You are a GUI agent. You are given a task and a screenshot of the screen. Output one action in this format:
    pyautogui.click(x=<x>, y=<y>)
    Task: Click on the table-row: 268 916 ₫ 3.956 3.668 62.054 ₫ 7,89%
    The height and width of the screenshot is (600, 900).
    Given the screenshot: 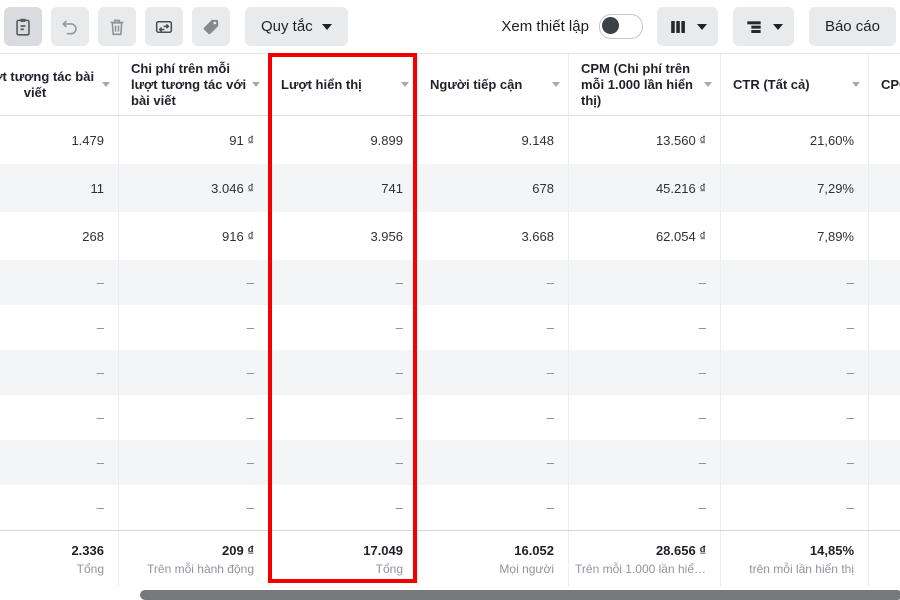 What is the action you would take?
    pyautogui.click(x=450, y=236)
    